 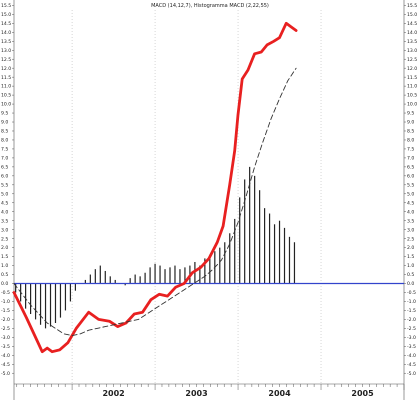 I want to click on y-tick-label-left: -0.5, so click(x=5, y=293).